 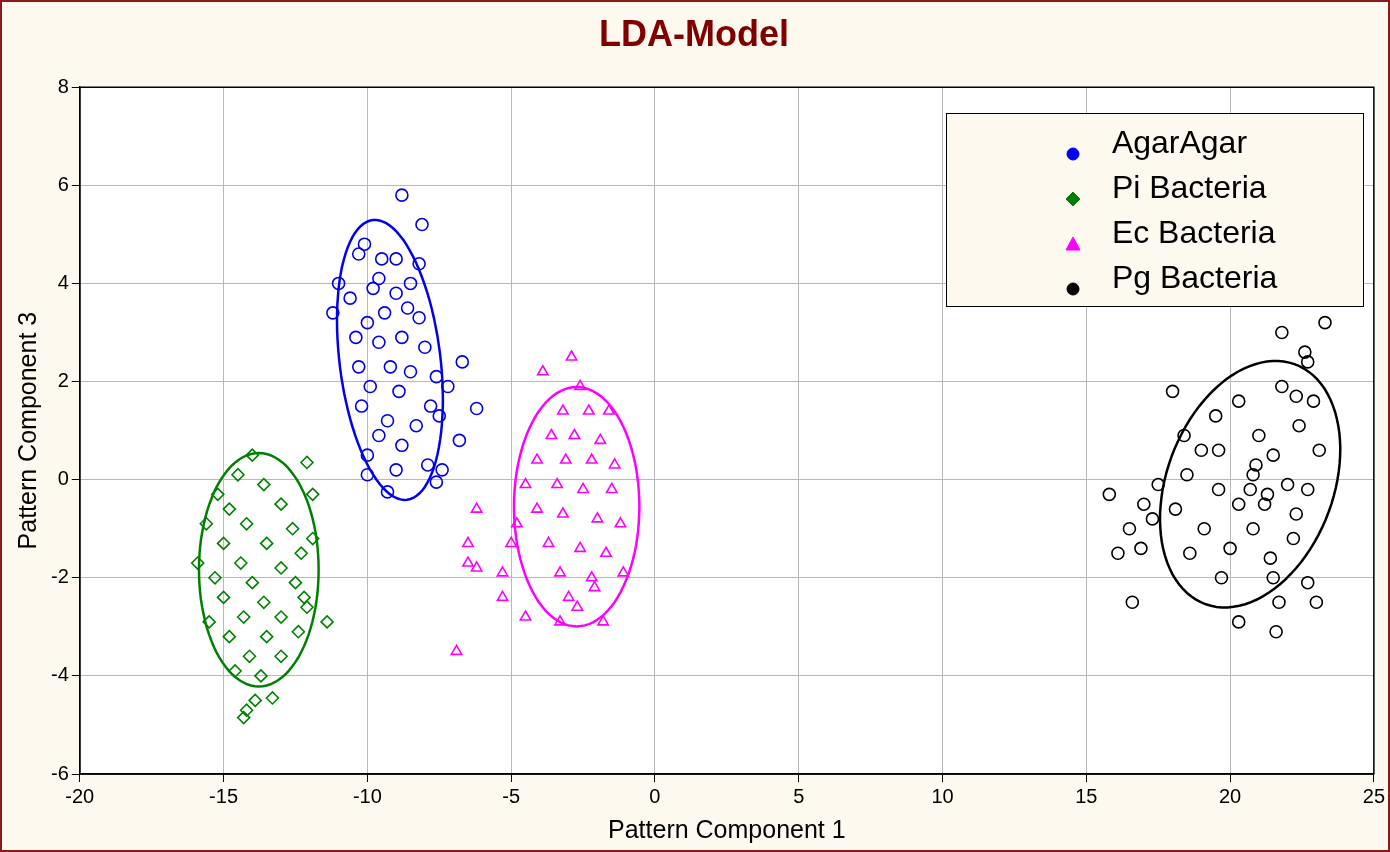 What do you see at coordinates (367, 795) in the screenshot?
I see `x-tick-label: -10` at bounding box center [367, 795].